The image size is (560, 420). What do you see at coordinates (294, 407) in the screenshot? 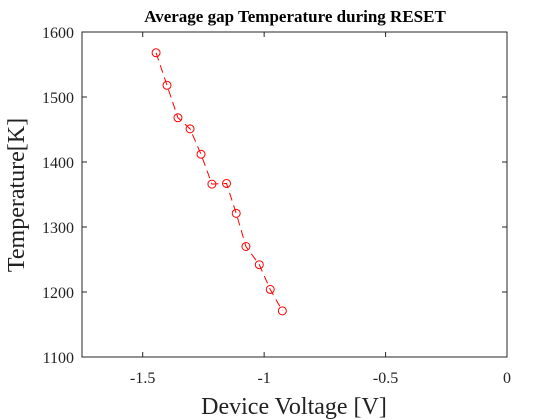
I see `x-axis-label: Device Voltage [V]` at bounding box center [294, 407].